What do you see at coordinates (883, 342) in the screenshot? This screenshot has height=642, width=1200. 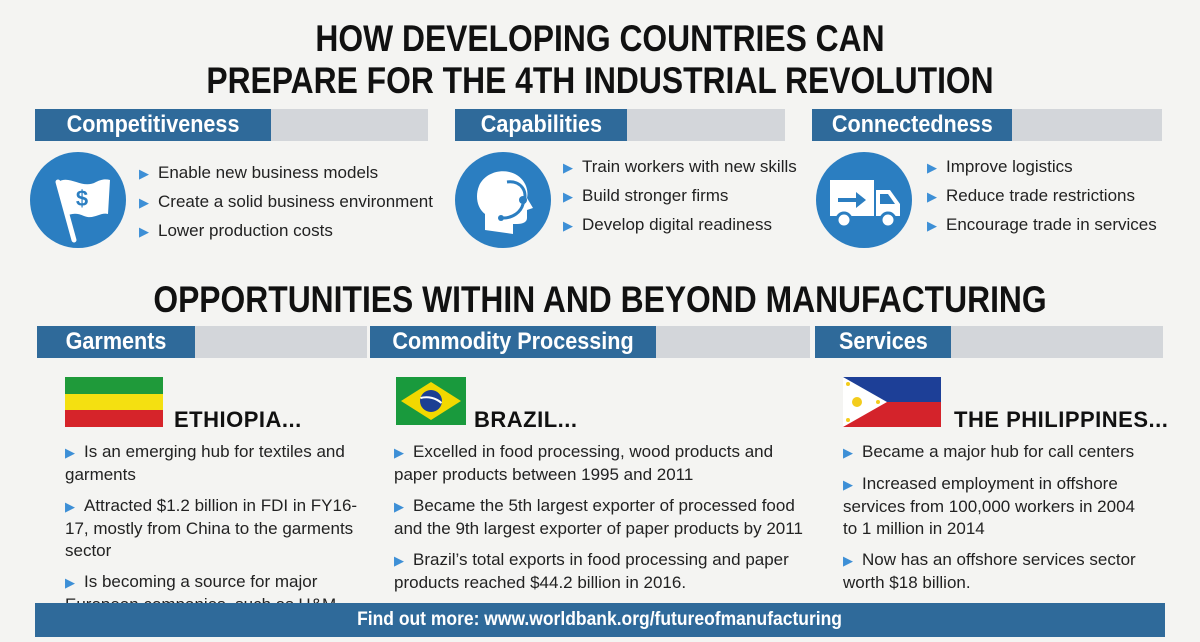 I see `services-header: Services` at bounding box center [883, 342].